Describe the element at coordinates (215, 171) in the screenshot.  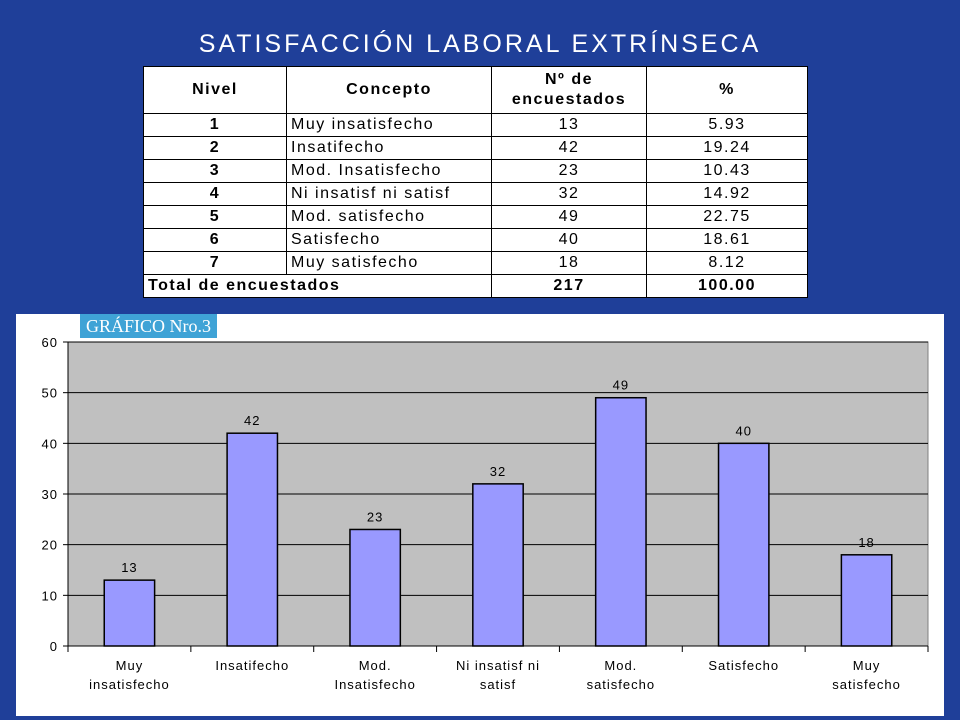
I see `cell-nivel: 3` at that location.